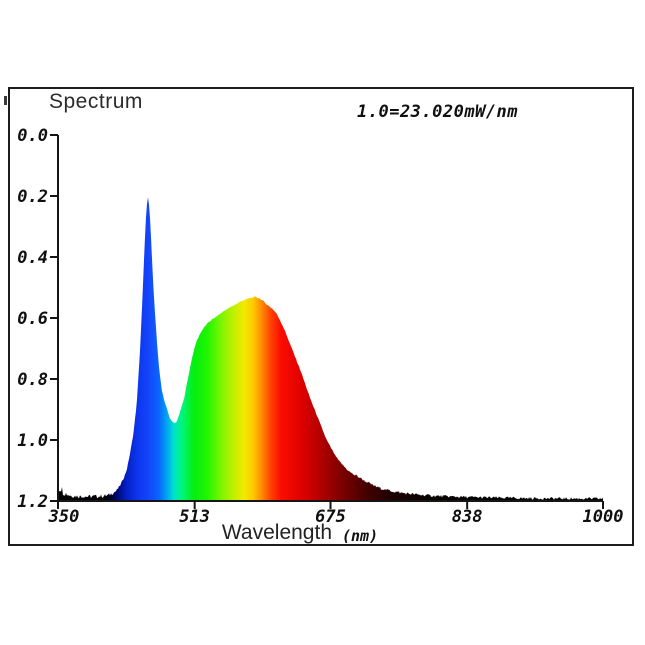 The height and width of the screenshot is (645, 645). I want to click on y-tick-label: 0.8, so click(32, 380).